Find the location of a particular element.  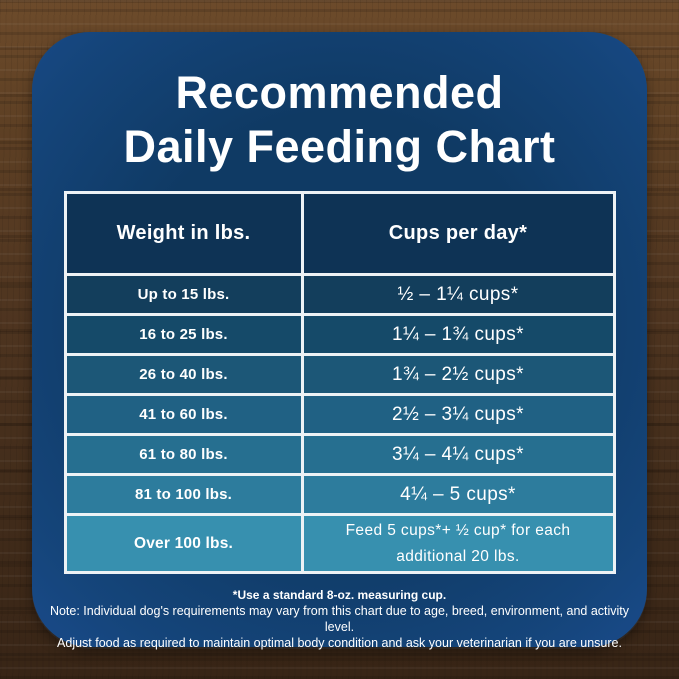

weight-cell: 61 to 80 lbs. is located at coordinates (183, 454).